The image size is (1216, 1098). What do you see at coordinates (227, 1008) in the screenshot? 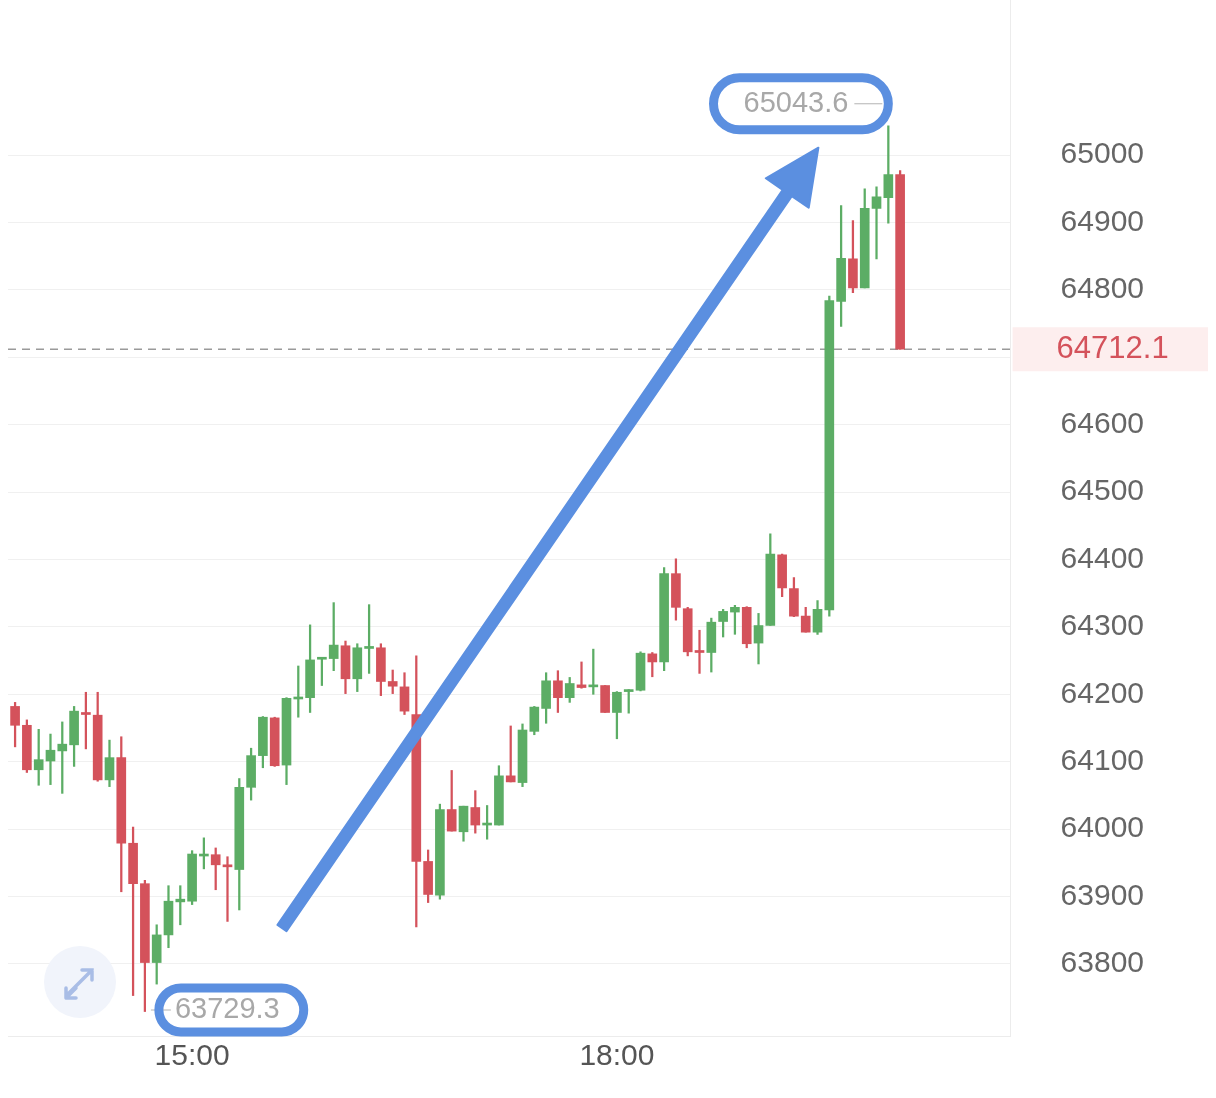
I see `annotation: 63729.3` at bounding box center [227, 1008].